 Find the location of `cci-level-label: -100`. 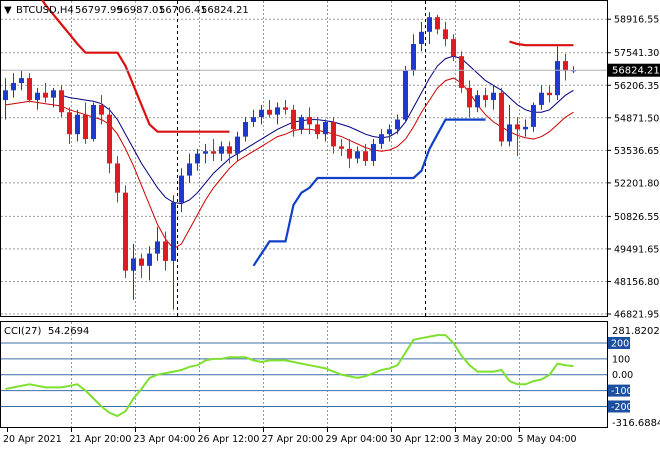

cci-level-label: -100 is located at coordinates (622, 391).